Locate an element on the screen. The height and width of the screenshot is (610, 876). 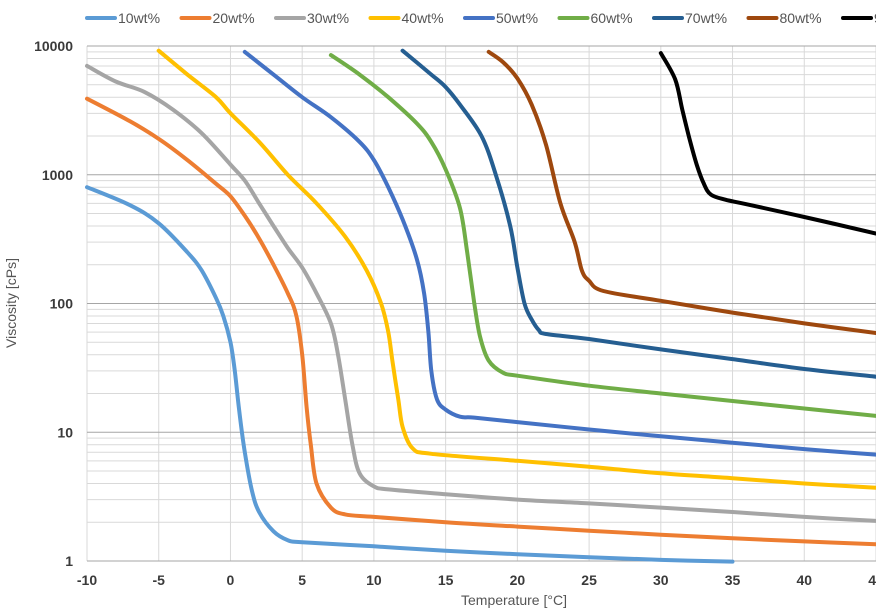
x-tick-label: -5 is located at coordinates (159, 580).